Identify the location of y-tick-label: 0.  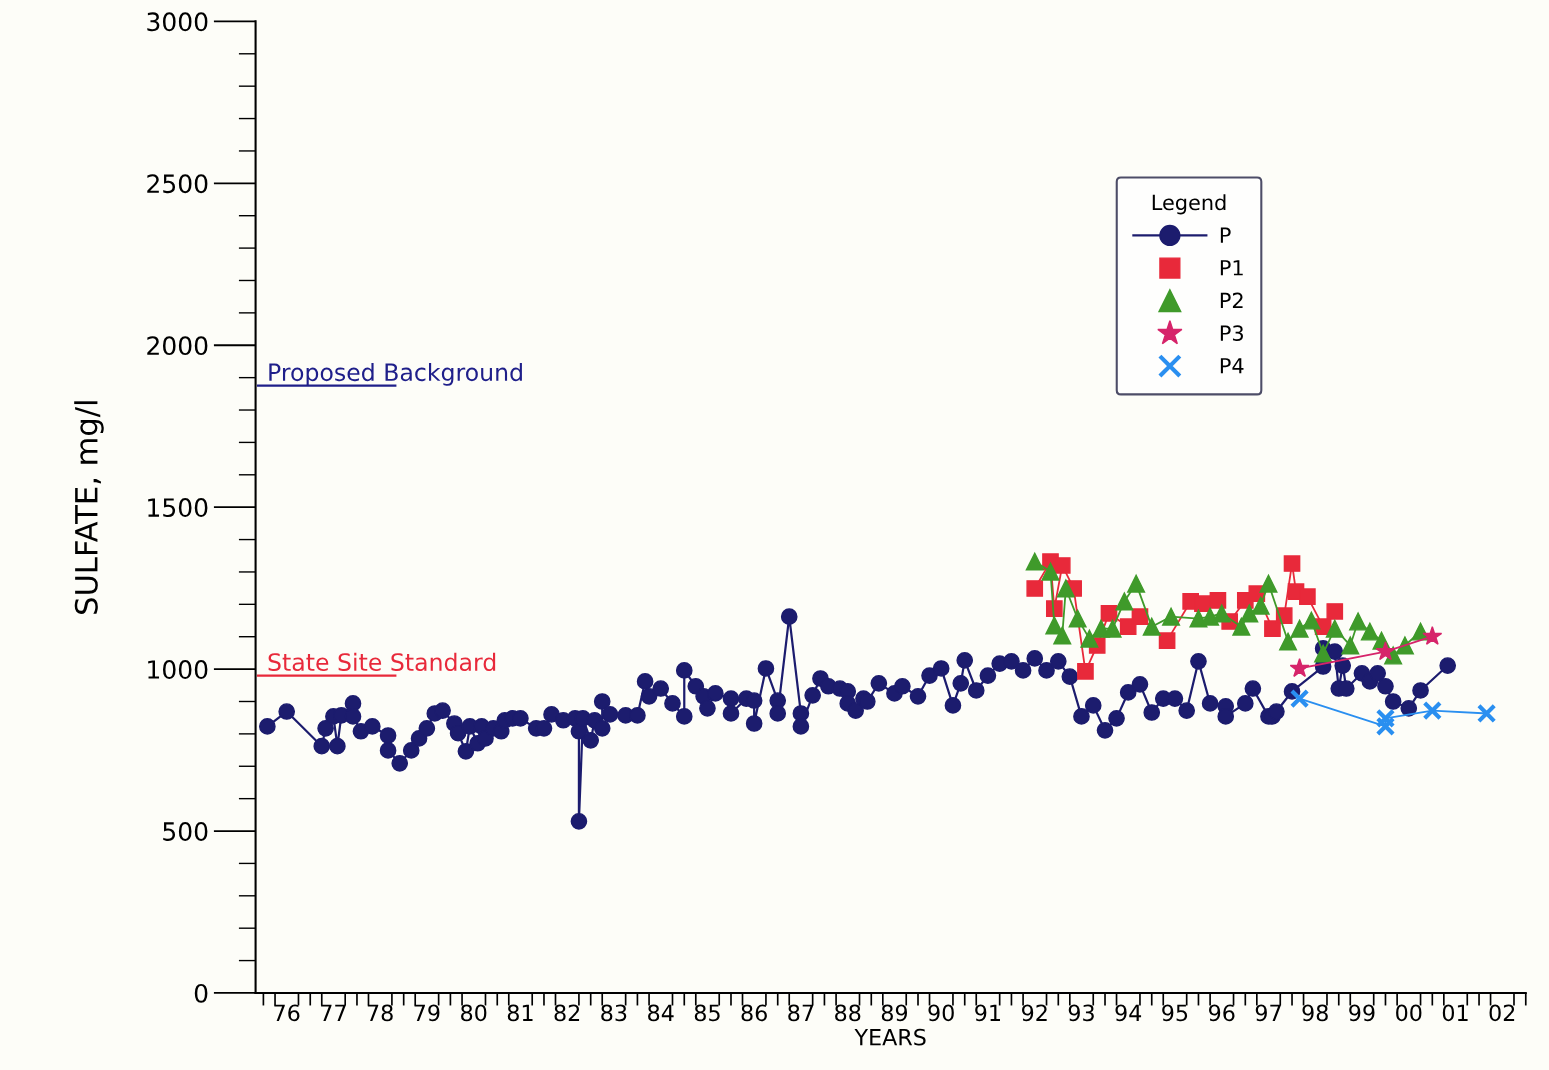
(201, 993).